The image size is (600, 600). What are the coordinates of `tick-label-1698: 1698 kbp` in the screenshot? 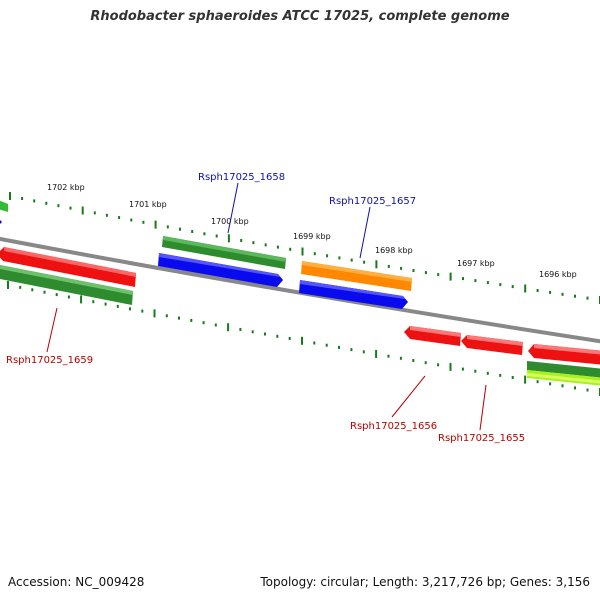 It's located at (394, 250).